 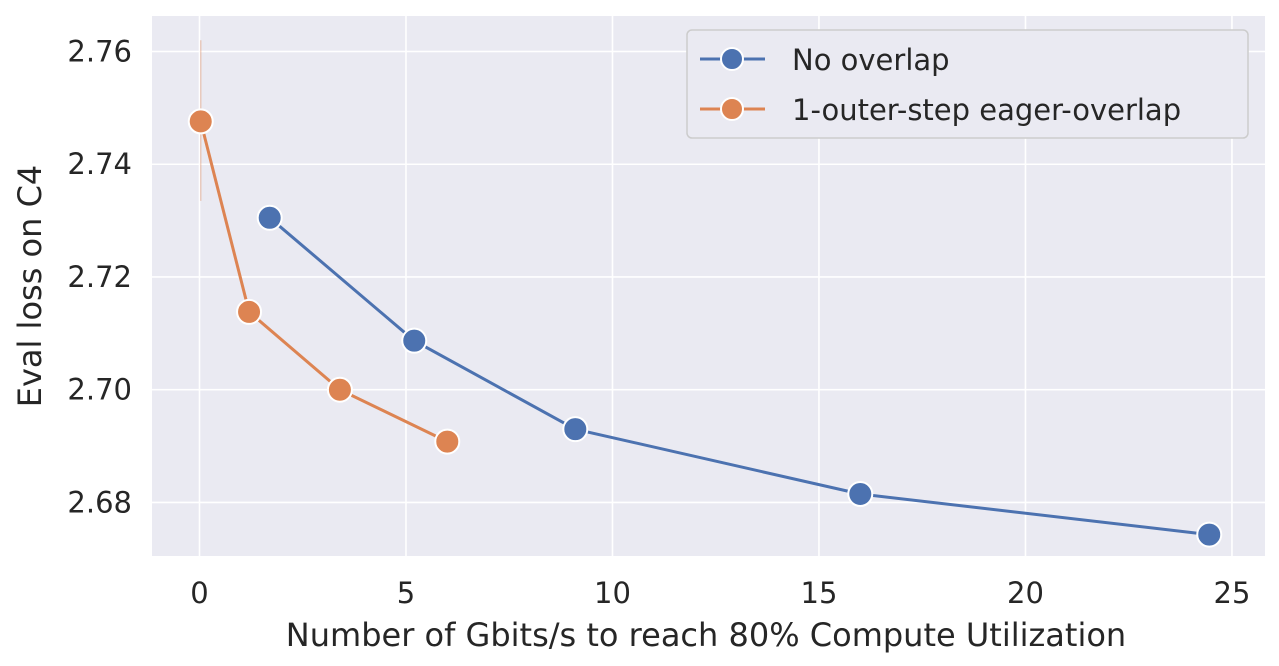 What do you see at coordinates (1025, 593) in the screenshot?
I see `x-tick-label: 20` at bounding box center [1025, 593].